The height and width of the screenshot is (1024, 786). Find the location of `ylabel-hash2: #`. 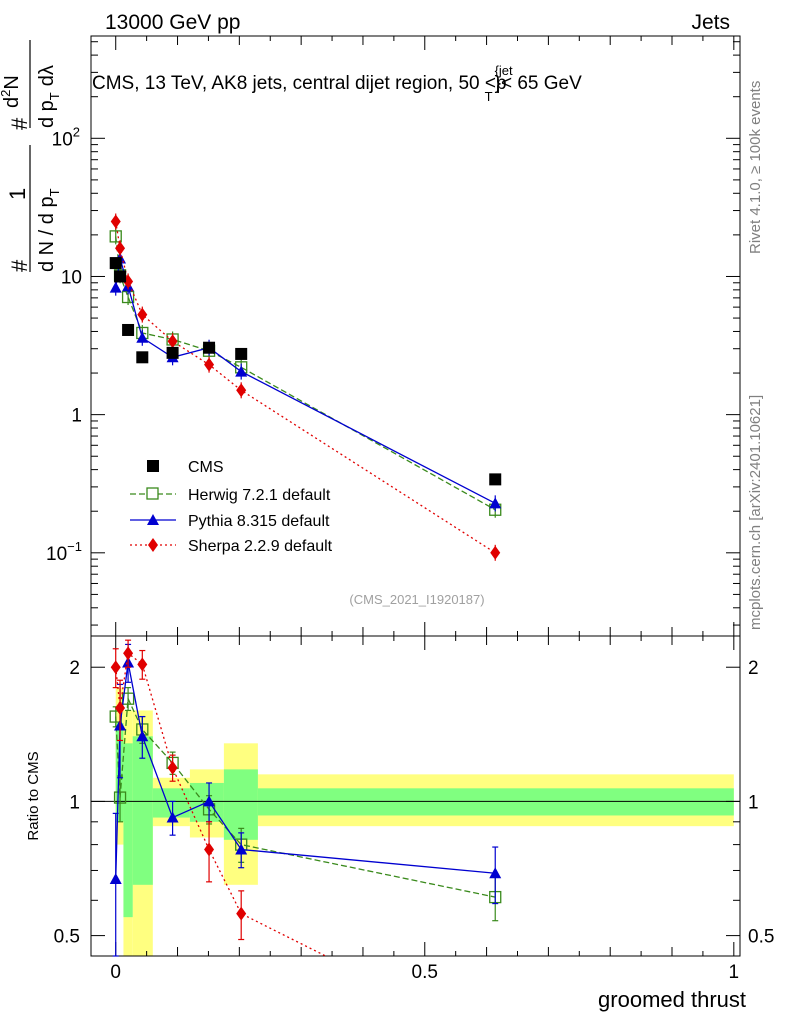

ylabel-hash2: # is located at coordinates (19, 123).